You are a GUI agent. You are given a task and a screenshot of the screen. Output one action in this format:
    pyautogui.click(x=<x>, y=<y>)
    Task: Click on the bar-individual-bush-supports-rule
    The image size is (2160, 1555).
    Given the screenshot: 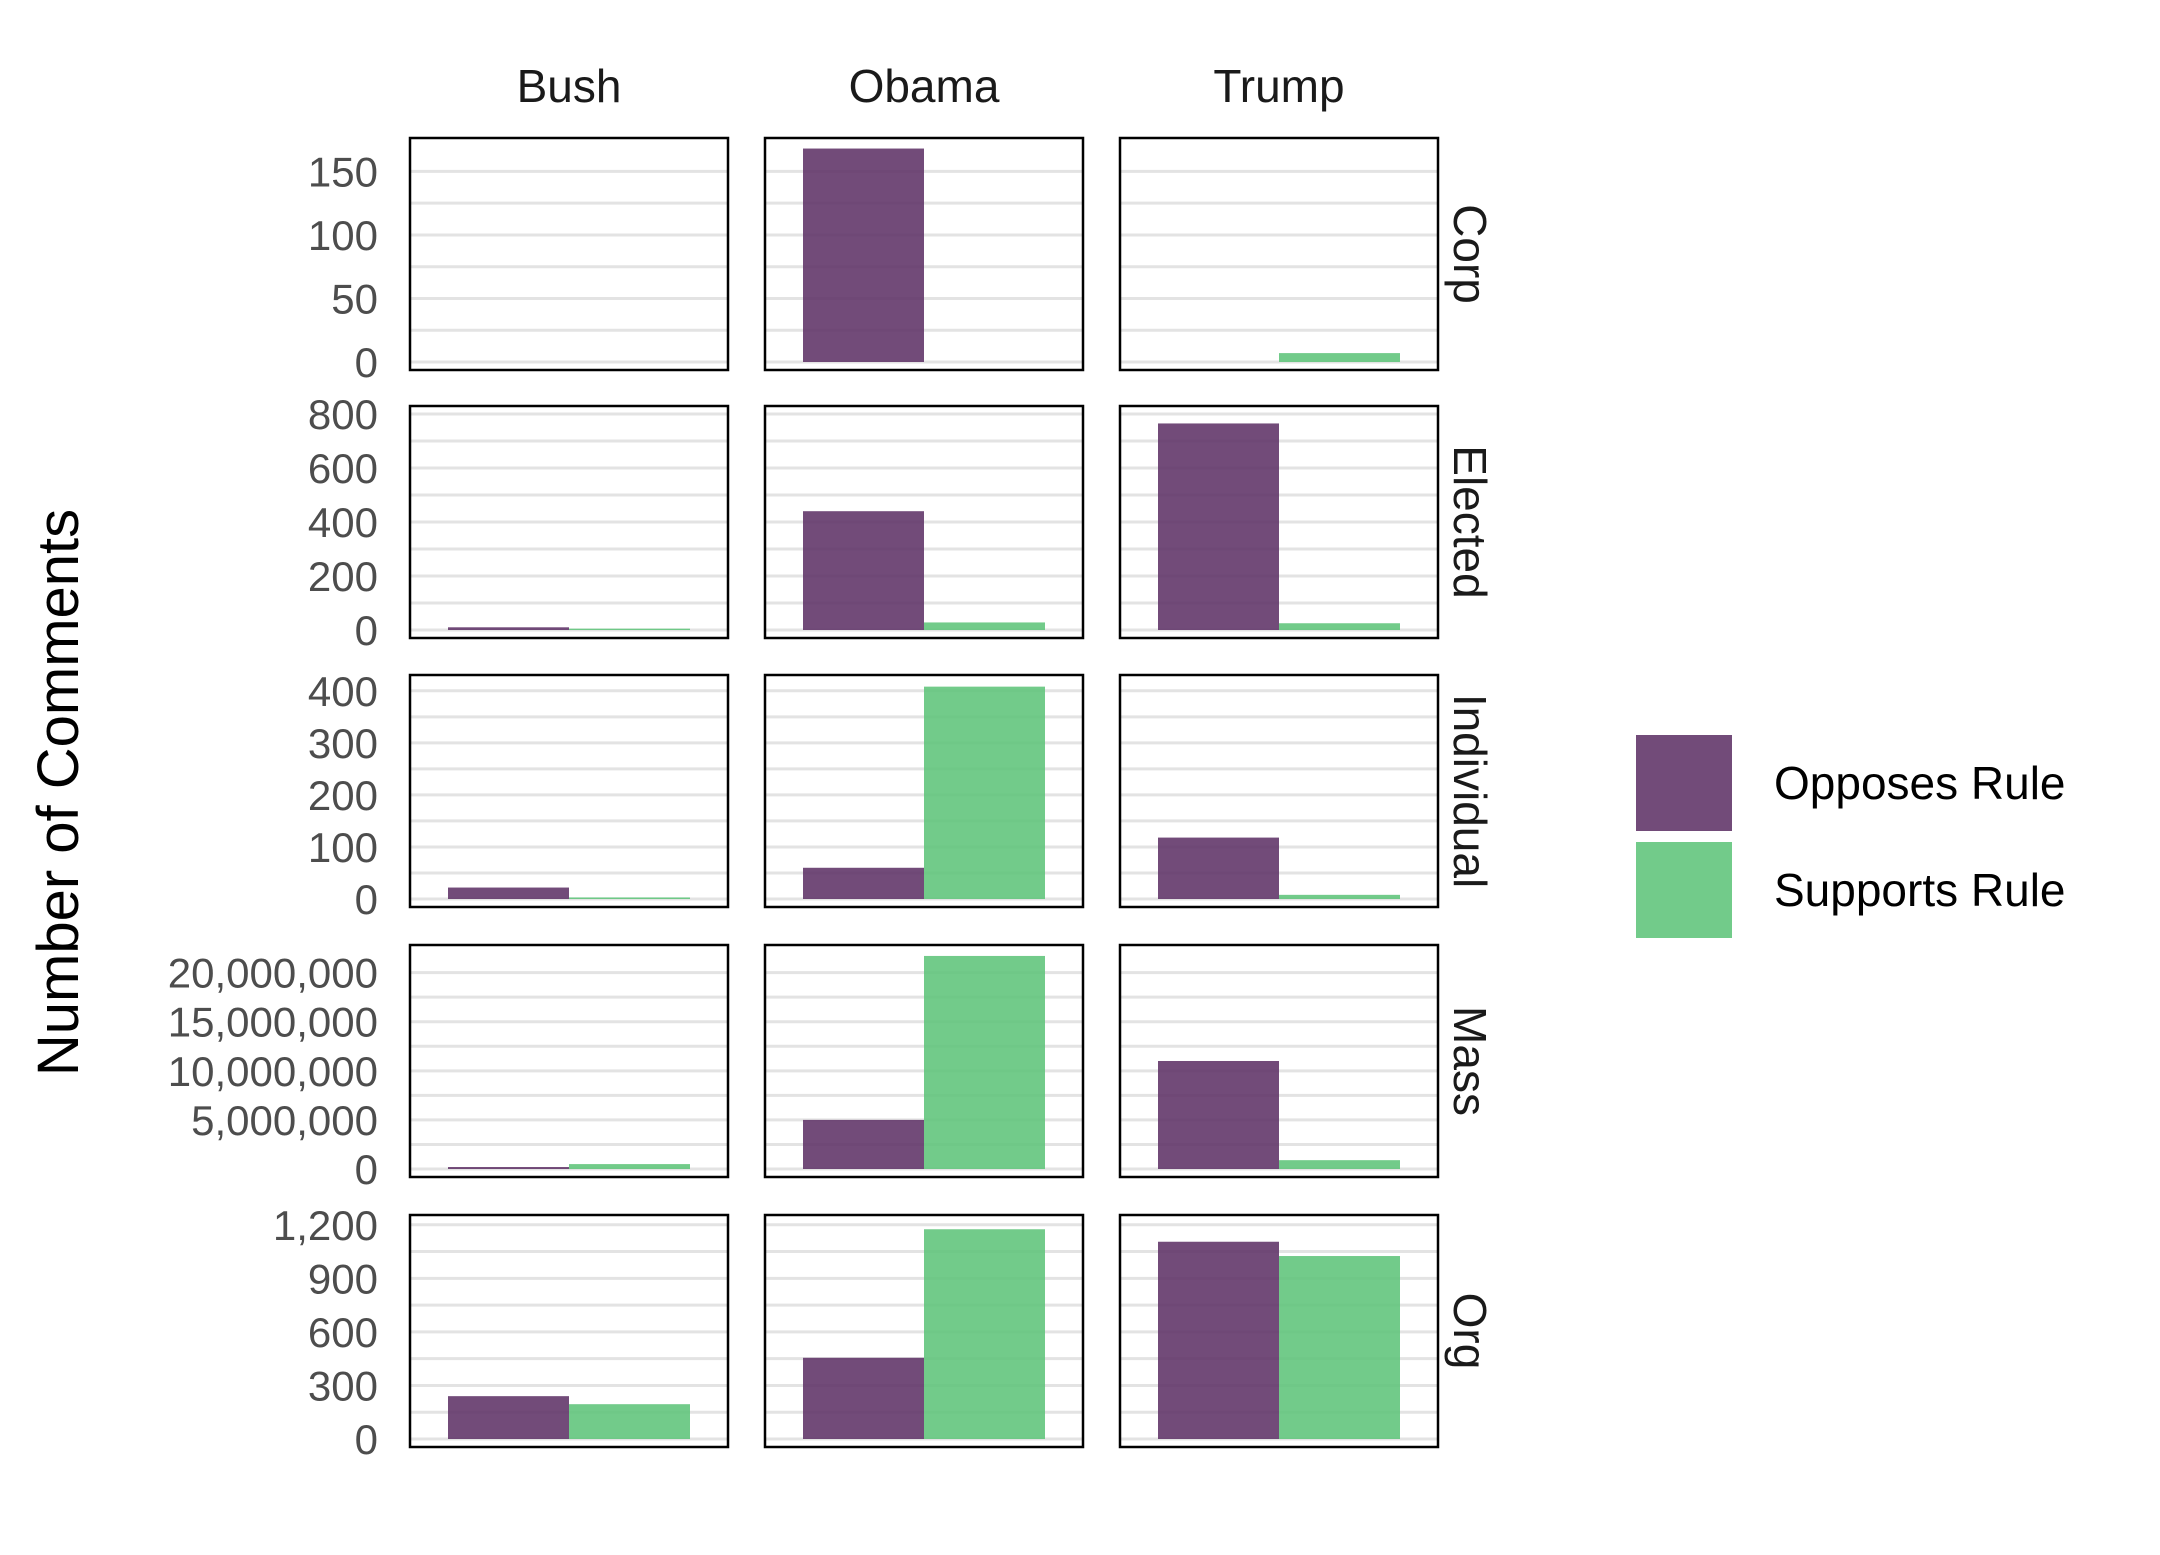 What is the action you would take?
    pyautogui.click(x=629, y=898)
    